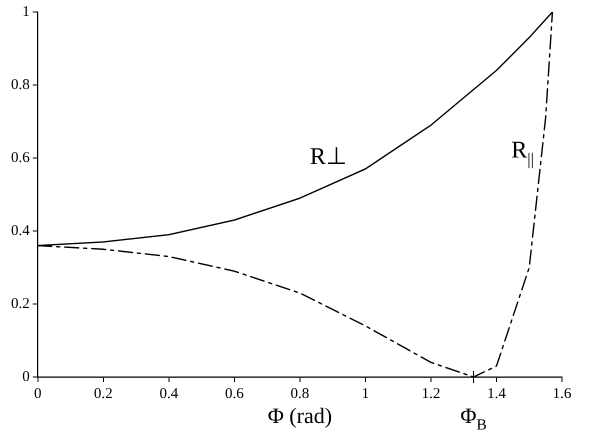  What do you see at coordinates (300, 394) in the screenshot?
I see `x-tick-label: 0.8` at bounding box center [300, 394].